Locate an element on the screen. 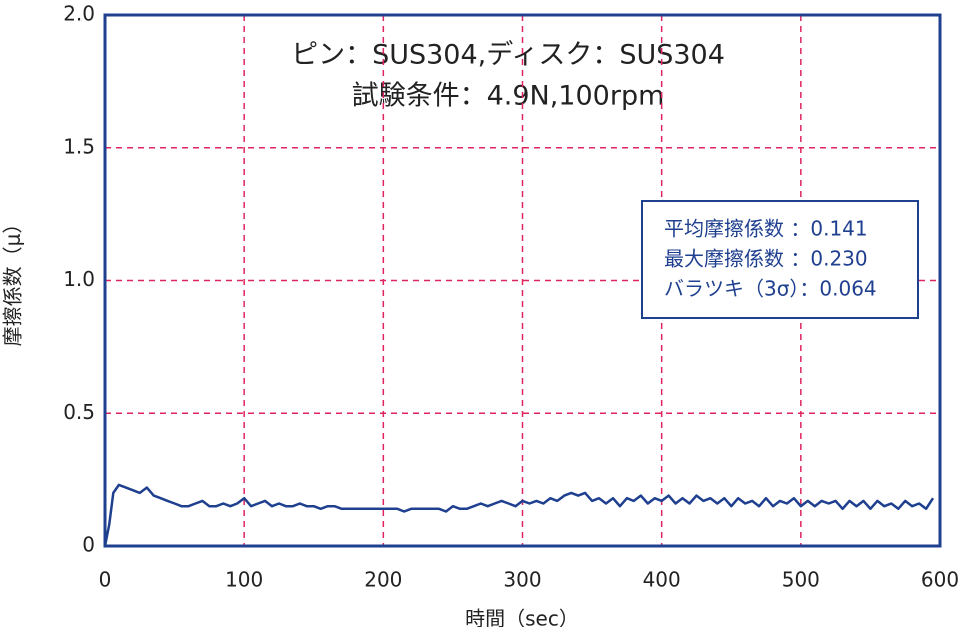  y-tick-label: 0.5 is located at coordinates (79, 412).